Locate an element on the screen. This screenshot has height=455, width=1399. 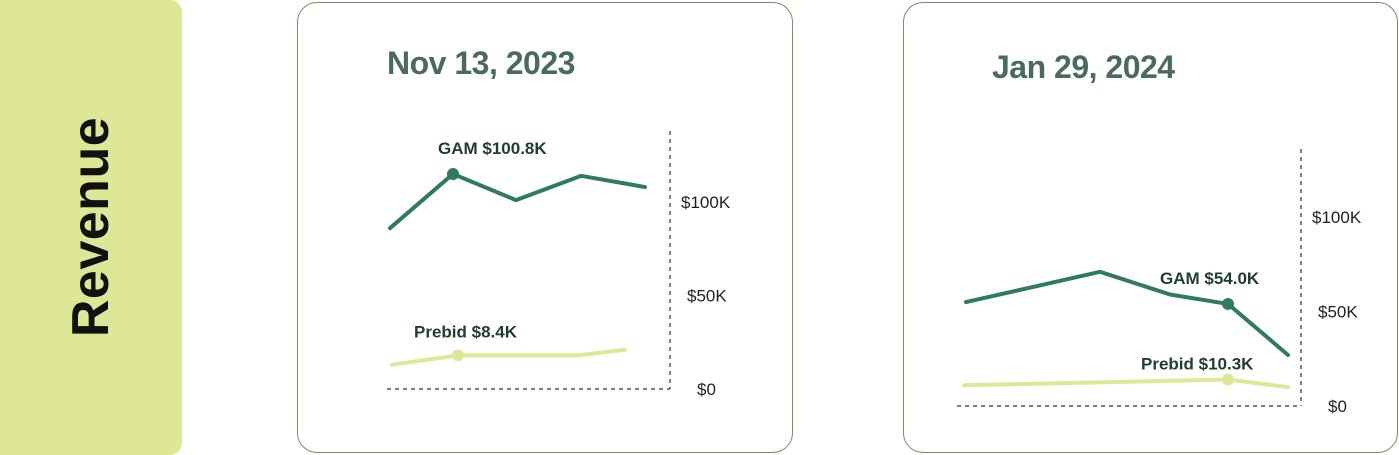
gam-data-label: GAM $54.0K is located at coordinates (1210, 278).